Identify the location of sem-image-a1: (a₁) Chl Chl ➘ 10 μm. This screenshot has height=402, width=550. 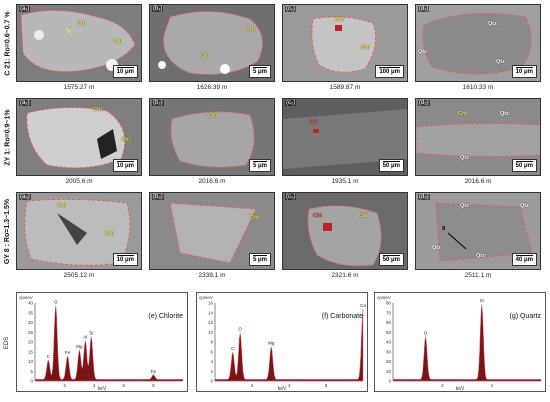
(79, 43).